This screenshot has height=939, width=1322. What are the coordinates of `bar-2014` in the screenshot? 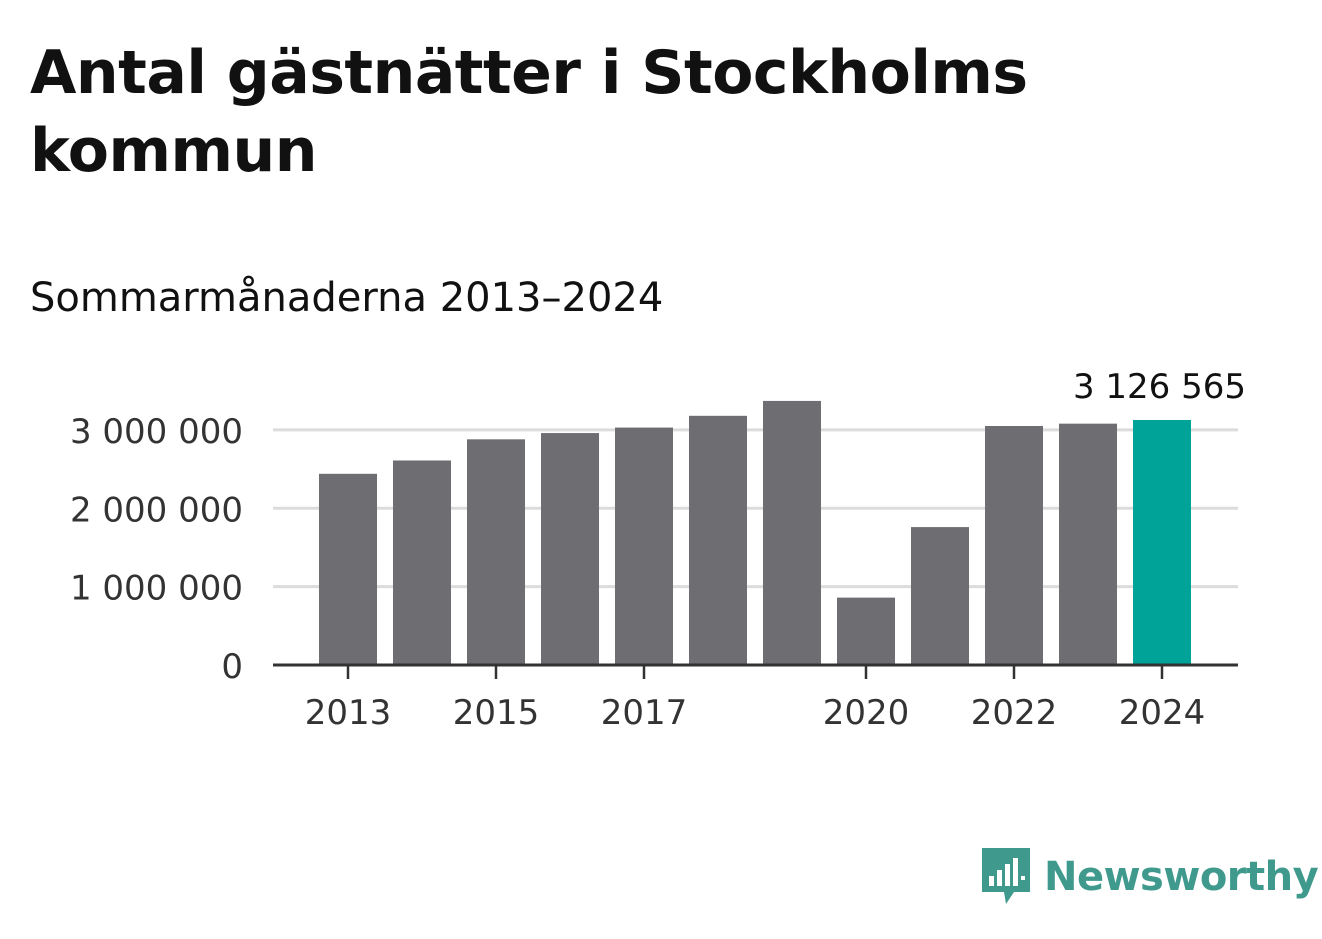 It's located at (422, 562).